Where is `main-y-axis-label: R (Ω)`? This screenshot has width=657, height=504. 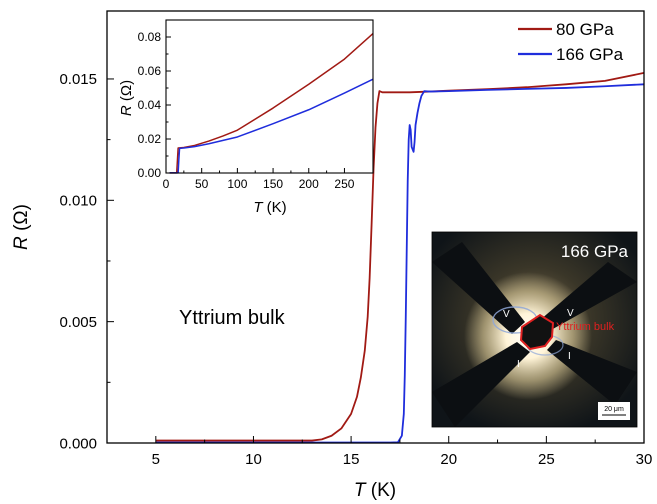 main-y-axis-label: R (Ω) is located at coordinates (21, 227).